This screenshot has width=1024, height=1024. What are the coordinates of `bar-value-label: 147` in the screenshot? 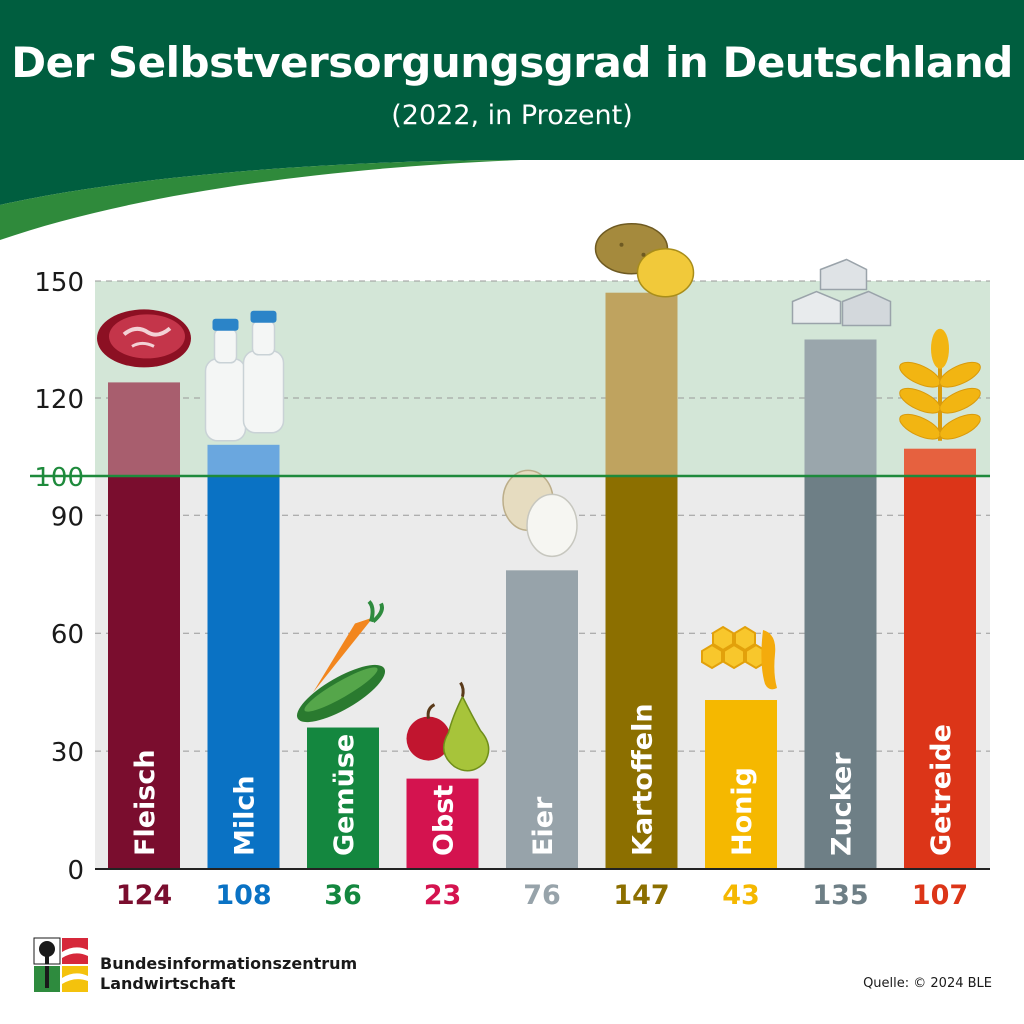 It's located at (641, 895).